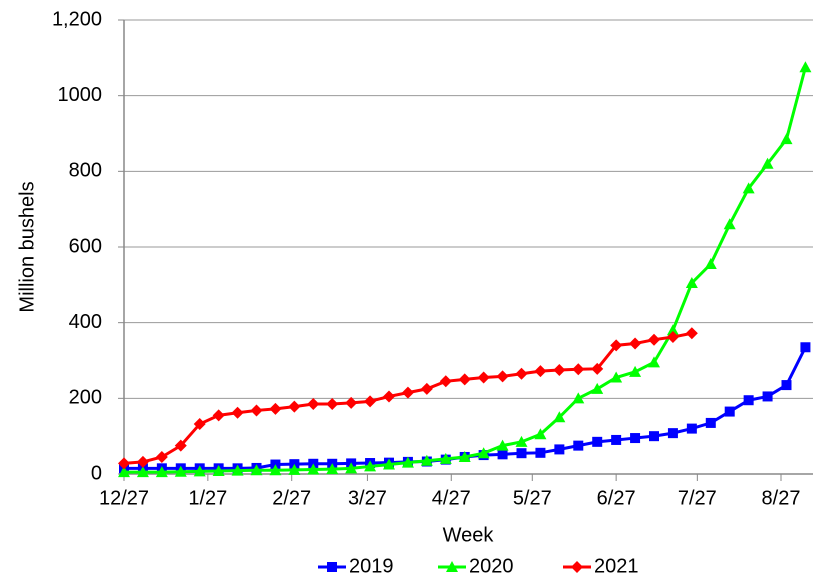  What do you see at coordinates (27, 246) in the screenshot?
I see `y-axis-title: Million bushels` at bounding box center [27, 246].